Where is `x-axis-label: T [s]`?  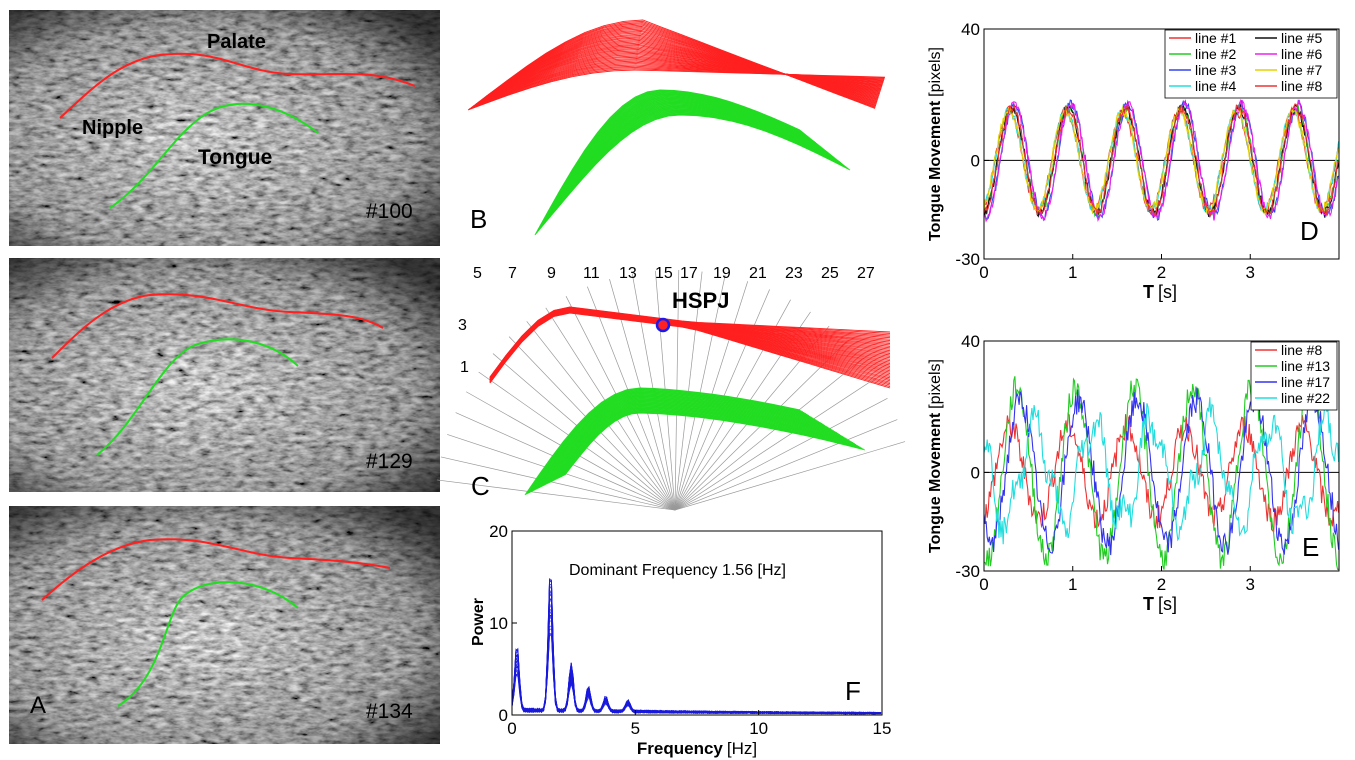 x-axis-label: T [s] is located at coordinates (1160, 292).